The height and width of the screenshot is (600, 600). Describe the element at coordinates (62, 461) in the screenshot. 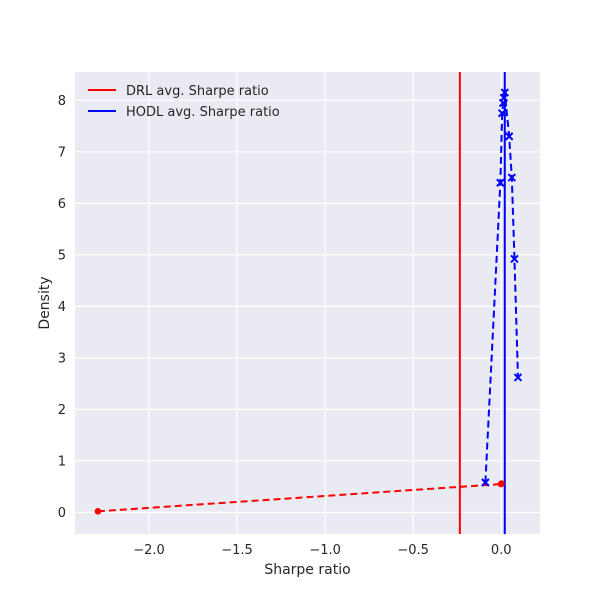

I see `y-tick-label: 1` at that location.